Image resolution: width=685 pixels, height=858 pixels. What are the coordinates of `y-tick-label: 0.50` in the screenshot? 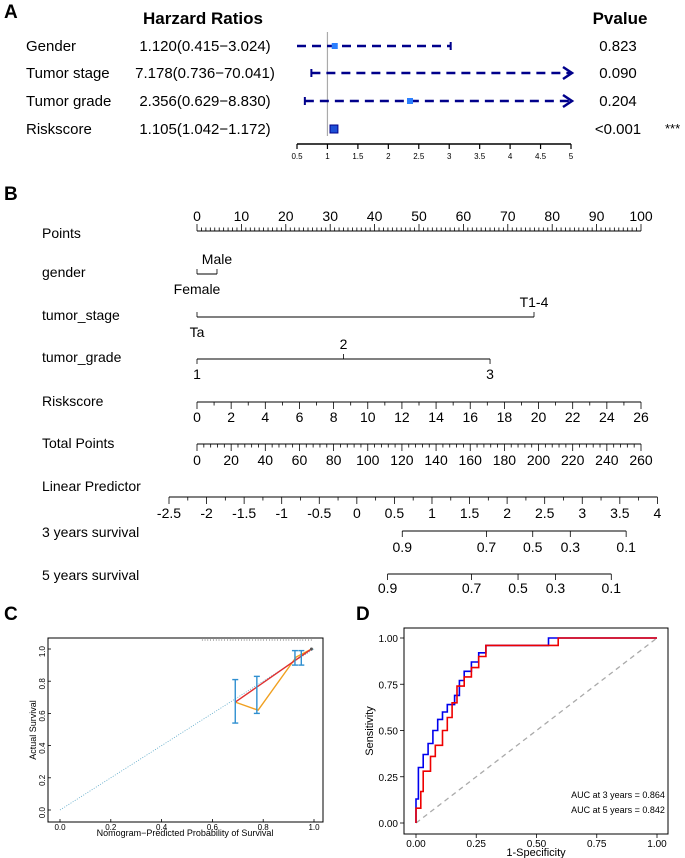 It's located at (389, 732).